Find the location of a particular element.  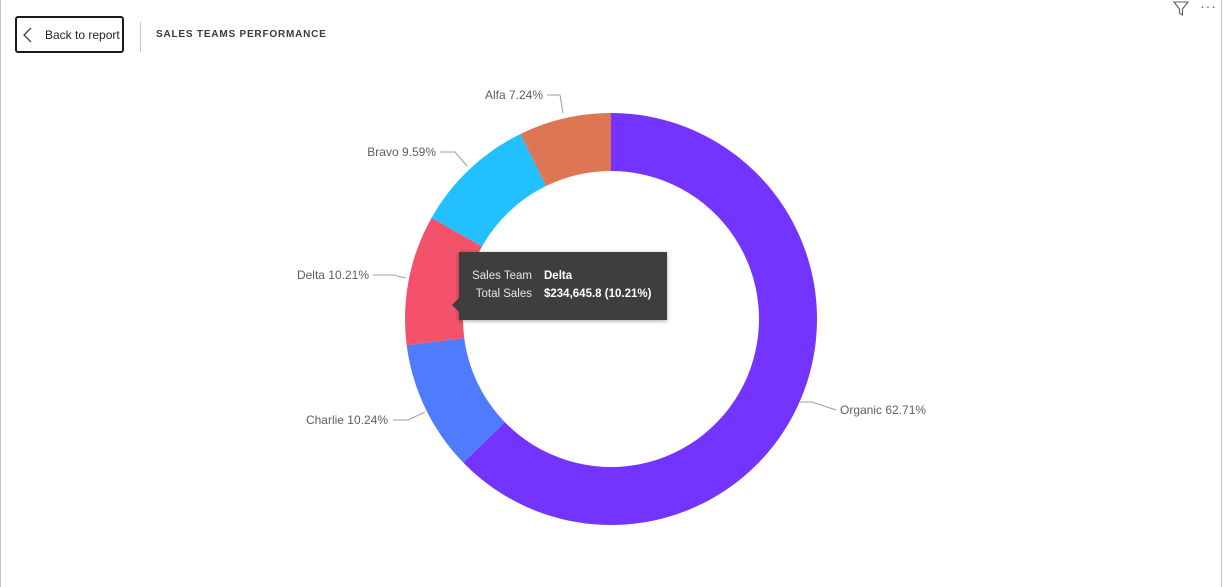

more-options-icon: ··· is located at coordinates (1208, 7).